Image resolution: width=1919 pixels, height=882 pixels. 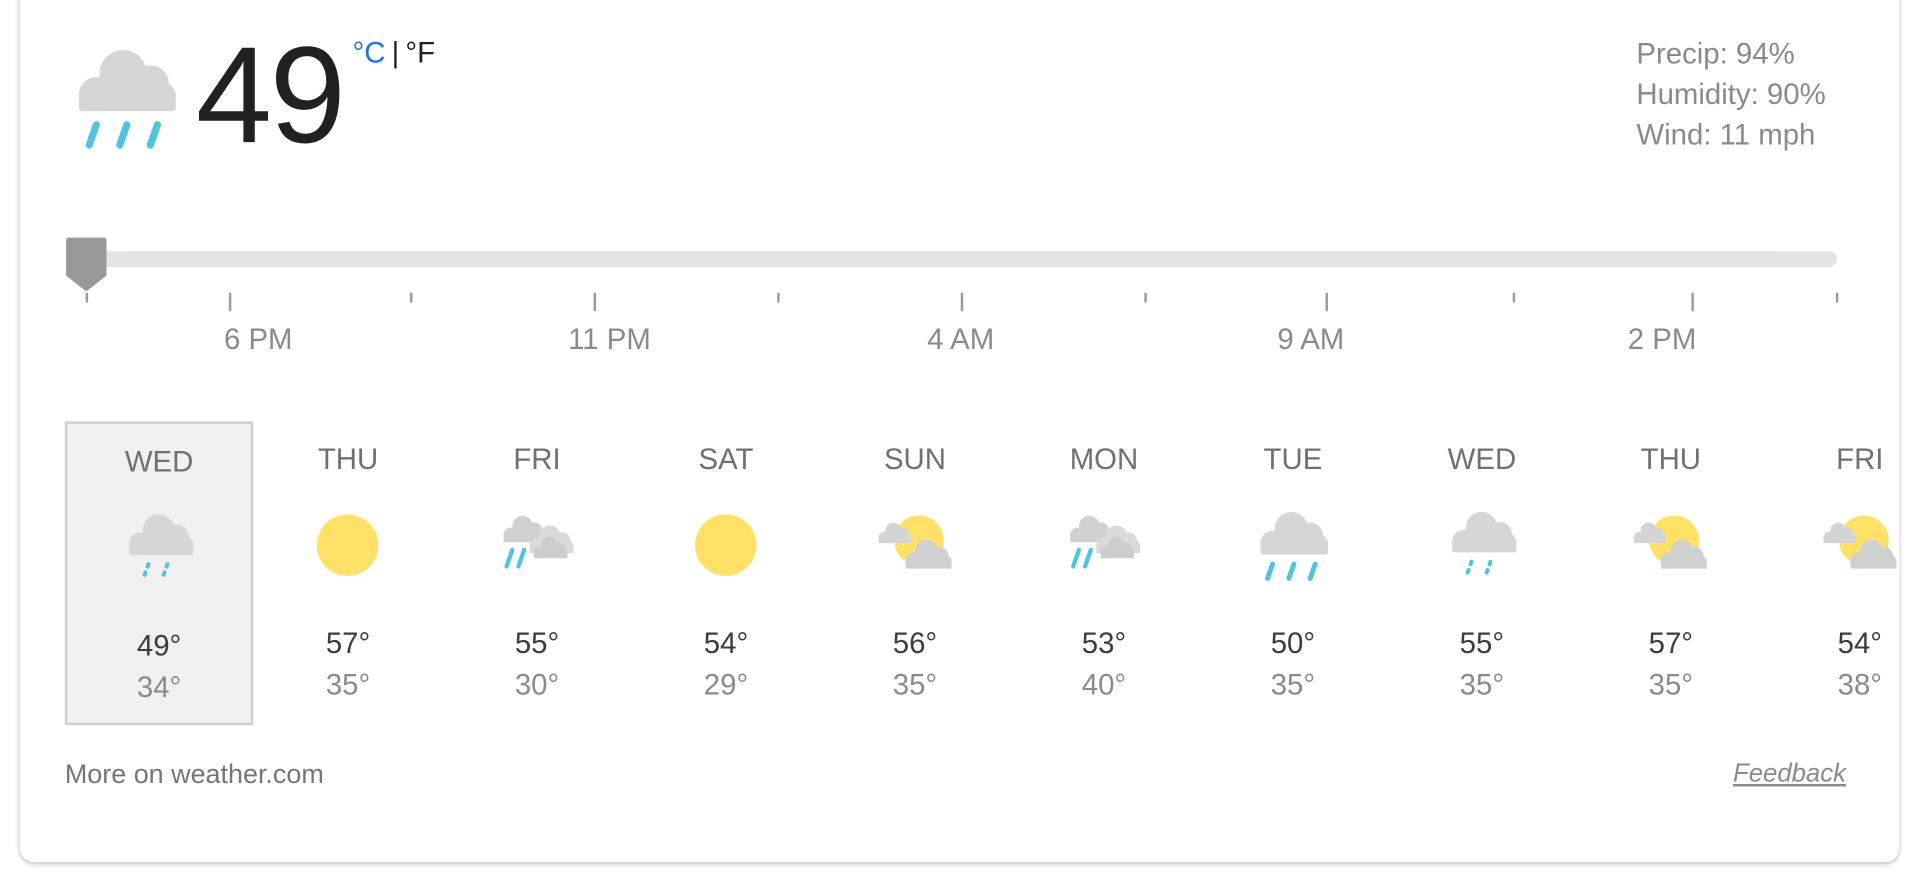 What do you see at coordinates (125, 99) in the screenshot?
I see `rain-cloud-icon` at bounding box center [125, 99].